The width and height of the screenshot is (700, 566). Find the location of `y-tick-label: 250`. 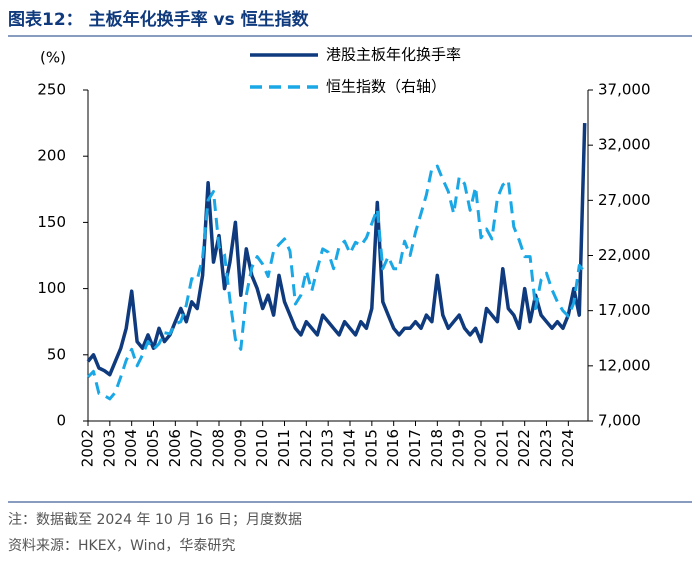

y-tick-label: 250 is located at coordinates (51, 90).